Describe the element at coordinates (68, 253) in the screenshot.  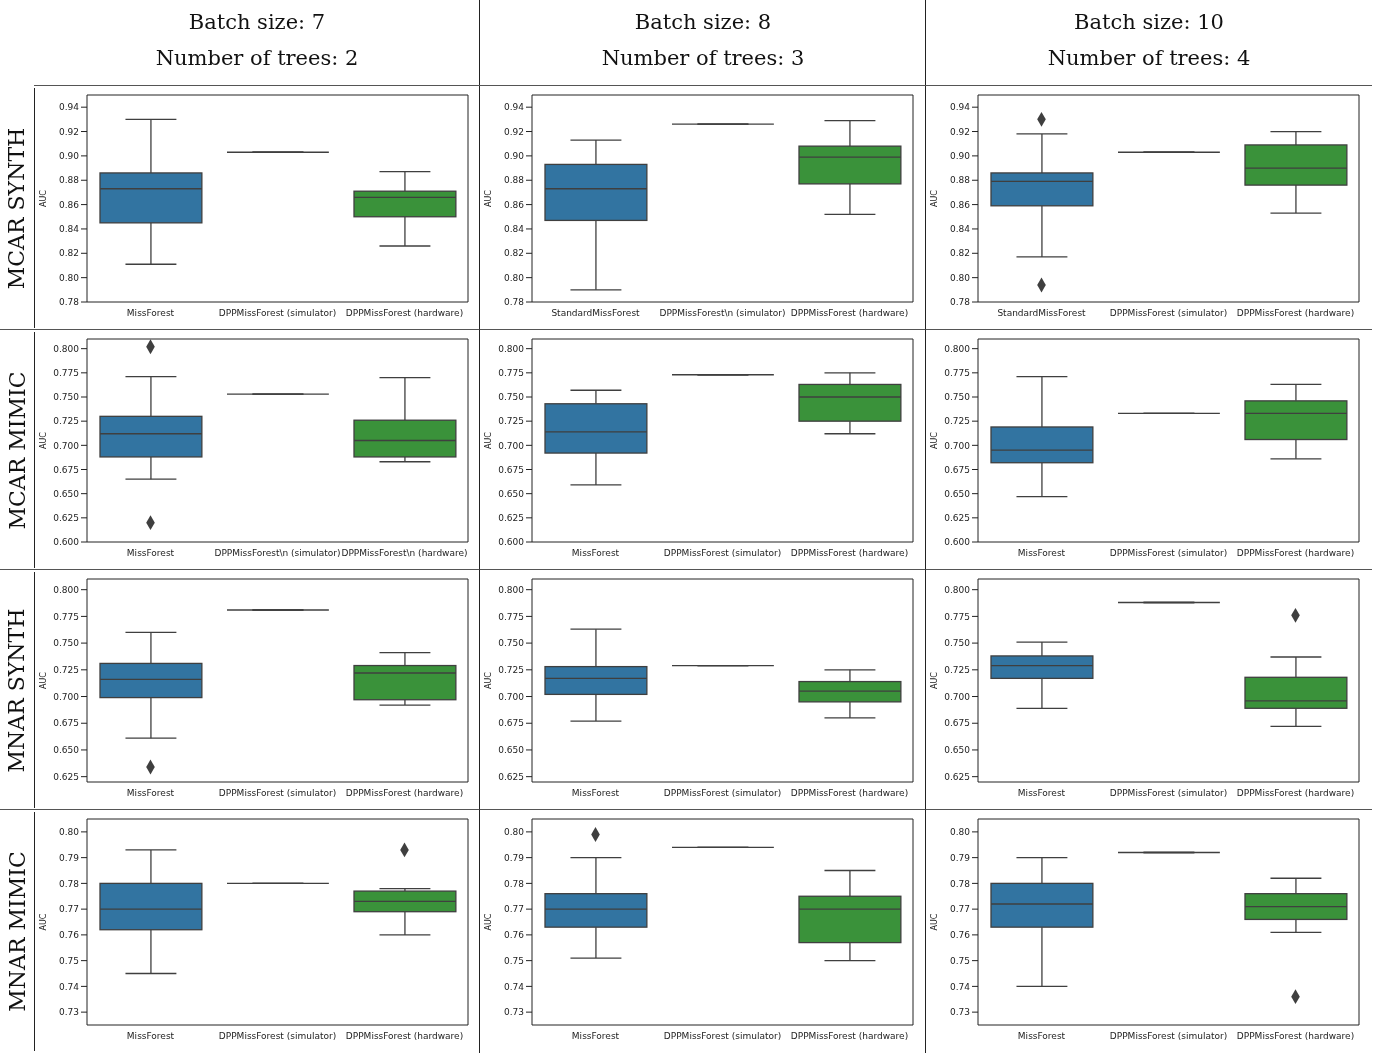
I see `y-tick-label: 0.82` at that location.